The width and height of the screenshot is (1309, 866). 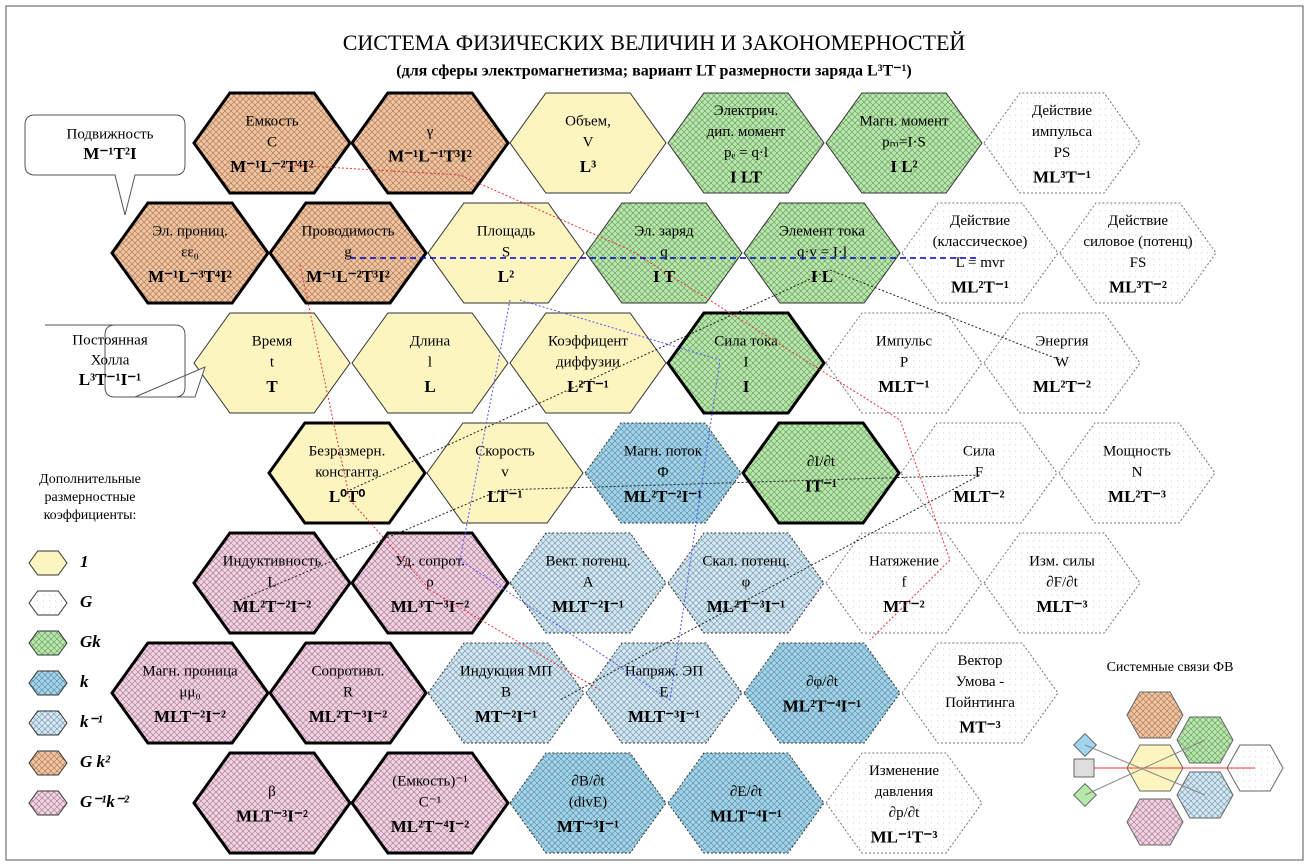 I want to click on hex-label: Безразмерн., so click(x=347, y=451).